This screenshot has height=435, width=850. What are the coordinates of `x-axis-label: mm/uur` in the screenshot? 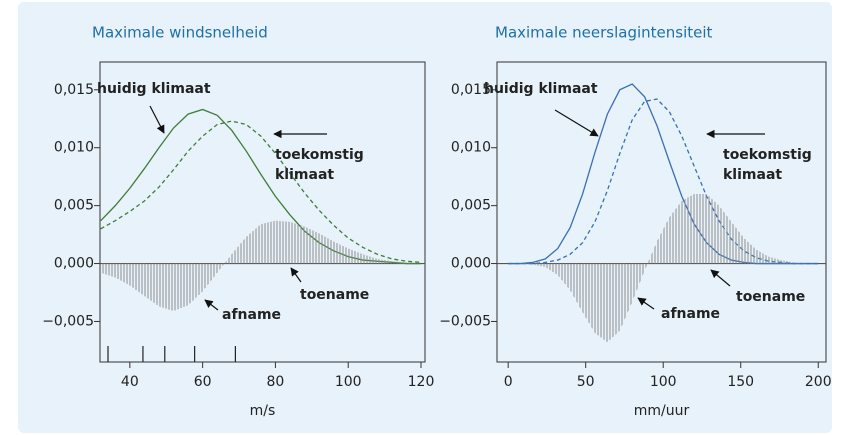 It's located at (662, 411).